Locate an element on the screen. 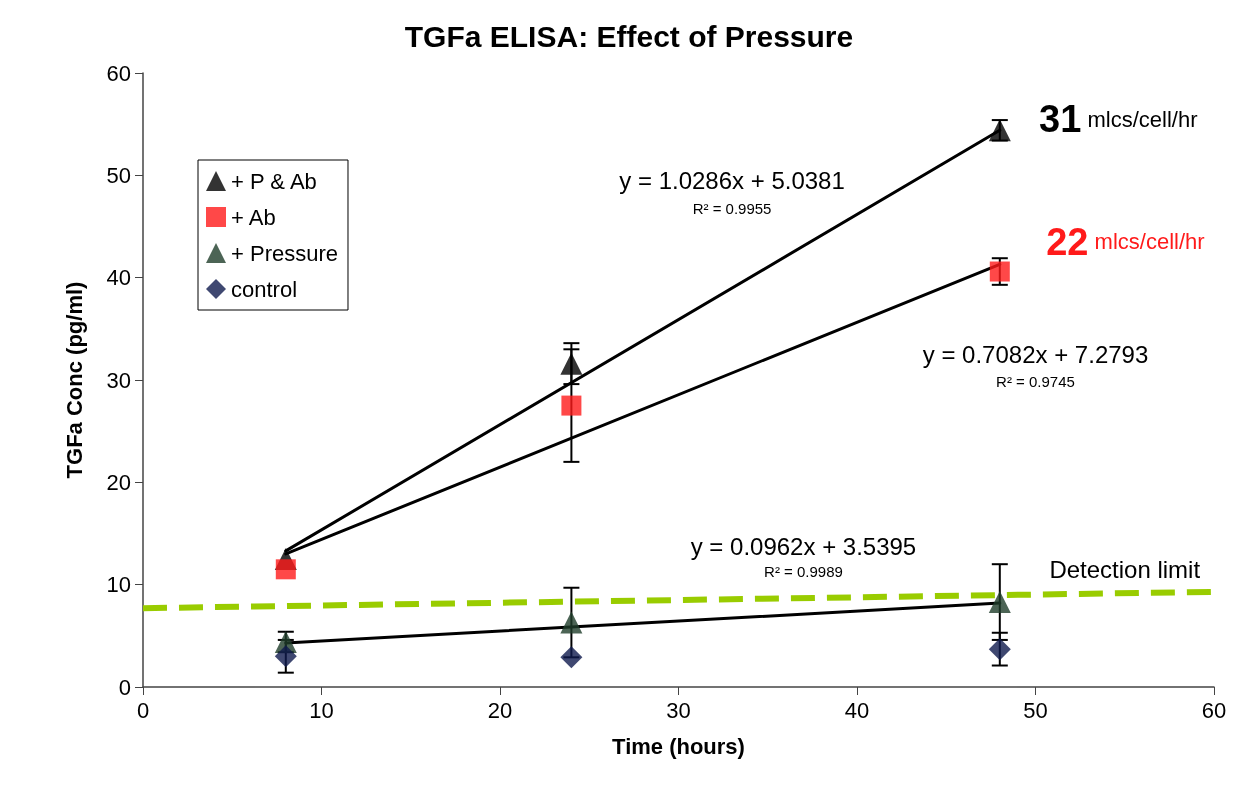 This screenshot has height=795, width=1258. legend-label: + P & Ab is located at coordinates (274, 181).